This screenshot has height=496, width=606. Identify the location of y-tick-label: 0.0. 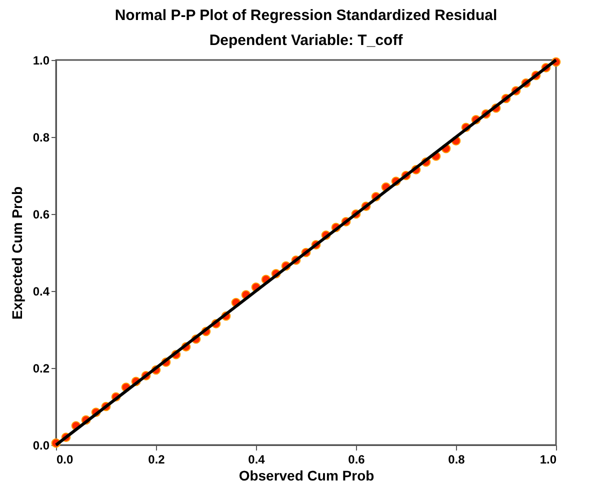
(41, 445).